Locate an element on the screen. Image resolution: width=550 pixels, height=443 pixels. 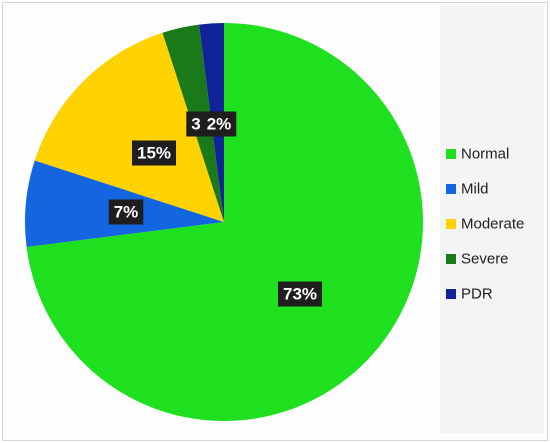
data-label-pdr: 2% is located at coordinates (219, 124).